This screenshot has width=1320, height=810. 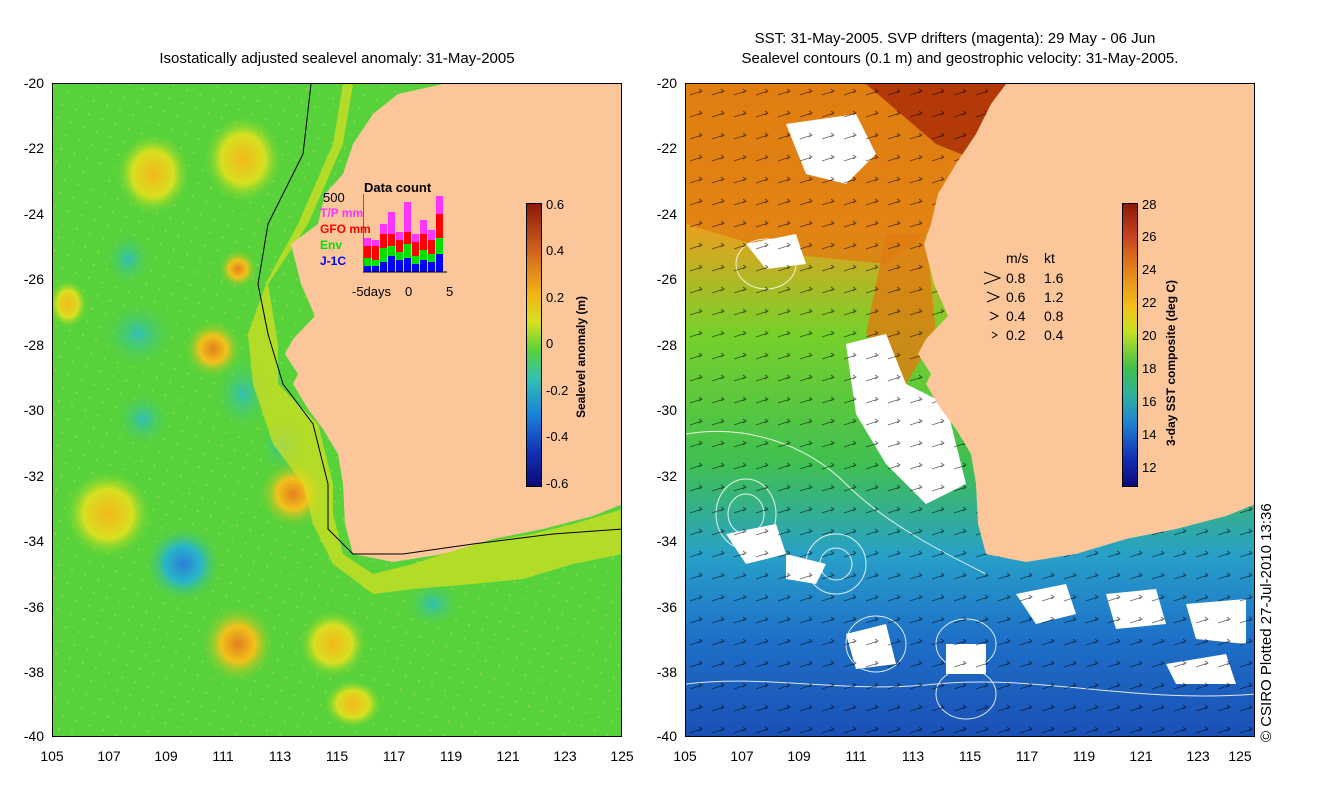 I want to click on left-y-tick: -40, so click(x=33, y=736).